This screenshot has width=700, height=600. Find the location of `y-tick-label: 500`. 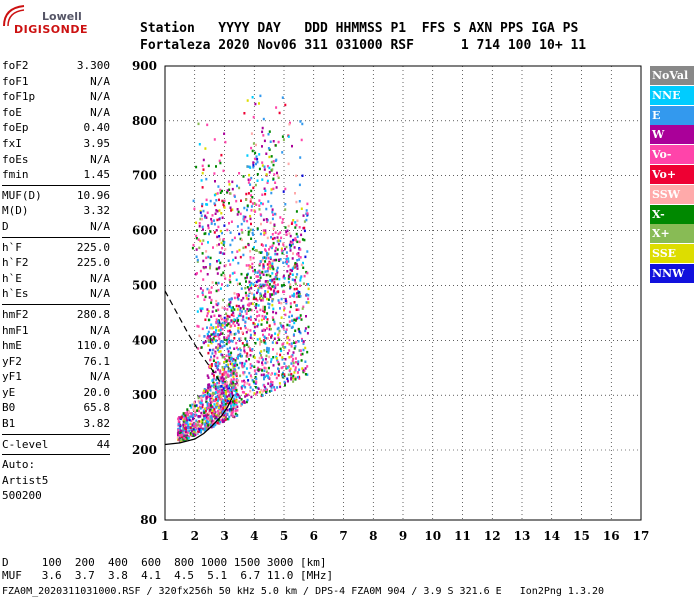

y-tick-label: 500 is located at coordinates (144, 285).